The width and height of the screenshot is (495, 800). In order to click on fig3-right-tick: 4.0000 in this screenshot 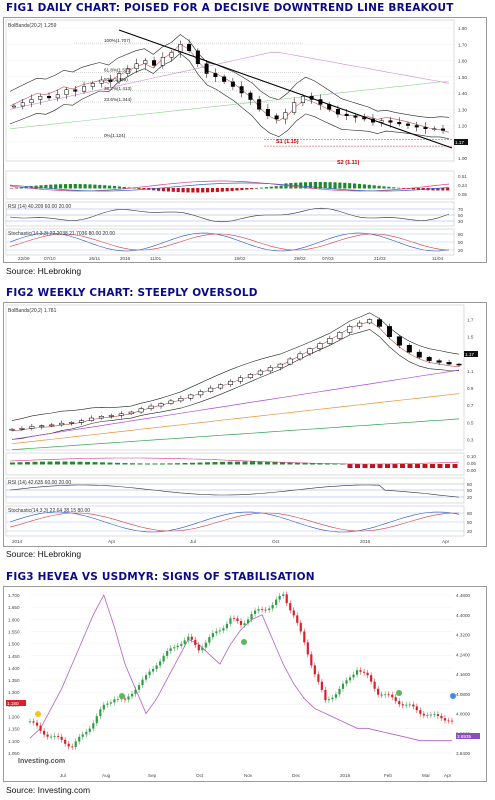, I will do `click(463, 714)`.